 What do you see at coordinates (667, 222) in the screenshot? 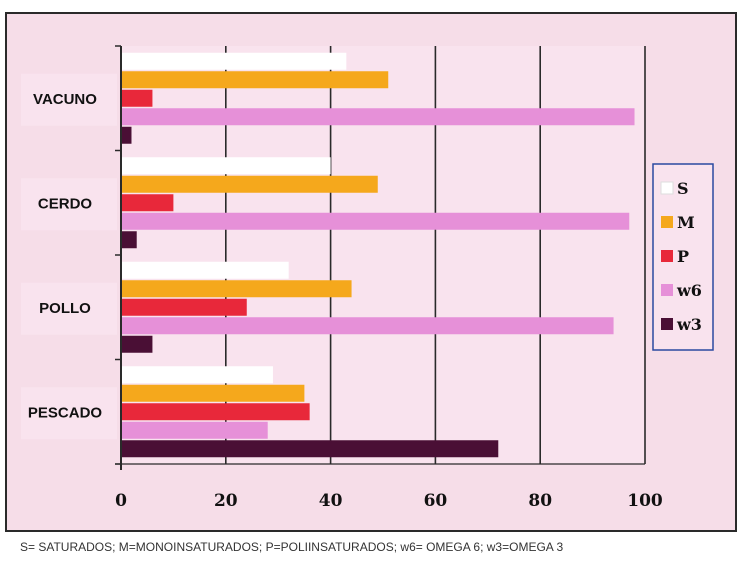
I see `legend-swatch-M` at bounding box center [667, 222].